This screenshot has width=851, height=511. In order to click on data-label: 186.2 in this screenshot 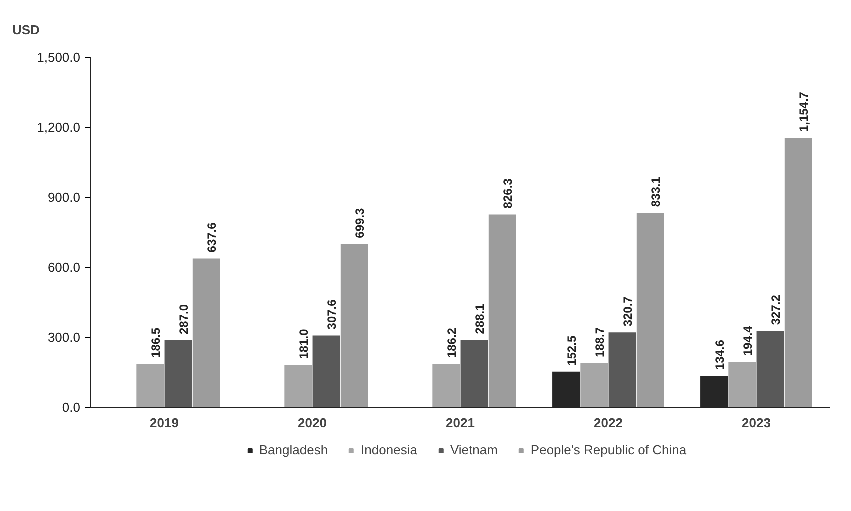, I will do `click(451, 343)`.